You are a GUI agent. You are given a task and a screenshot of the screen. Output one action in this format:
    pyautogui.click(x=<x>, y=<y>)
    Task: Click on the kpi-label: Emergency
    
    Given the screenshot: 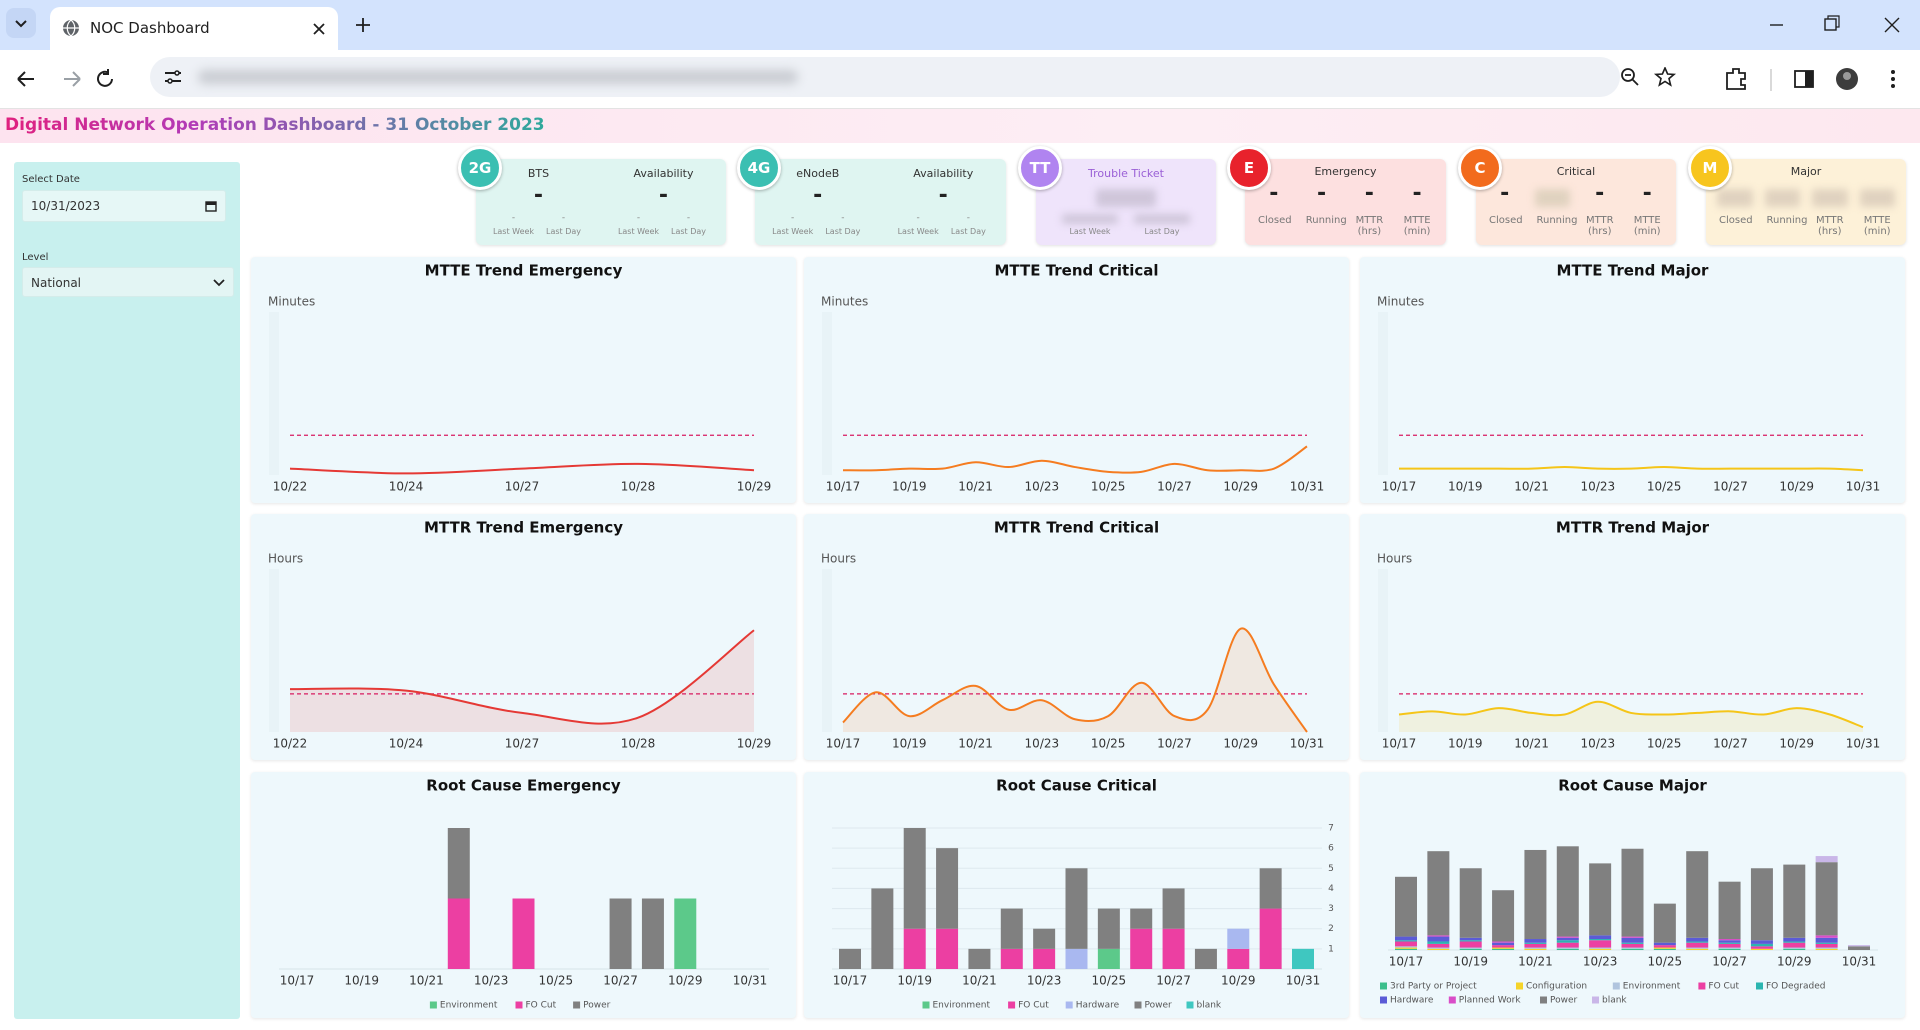 What is the action you would take?
    pyautogui.click(x=1345, y=171)
    